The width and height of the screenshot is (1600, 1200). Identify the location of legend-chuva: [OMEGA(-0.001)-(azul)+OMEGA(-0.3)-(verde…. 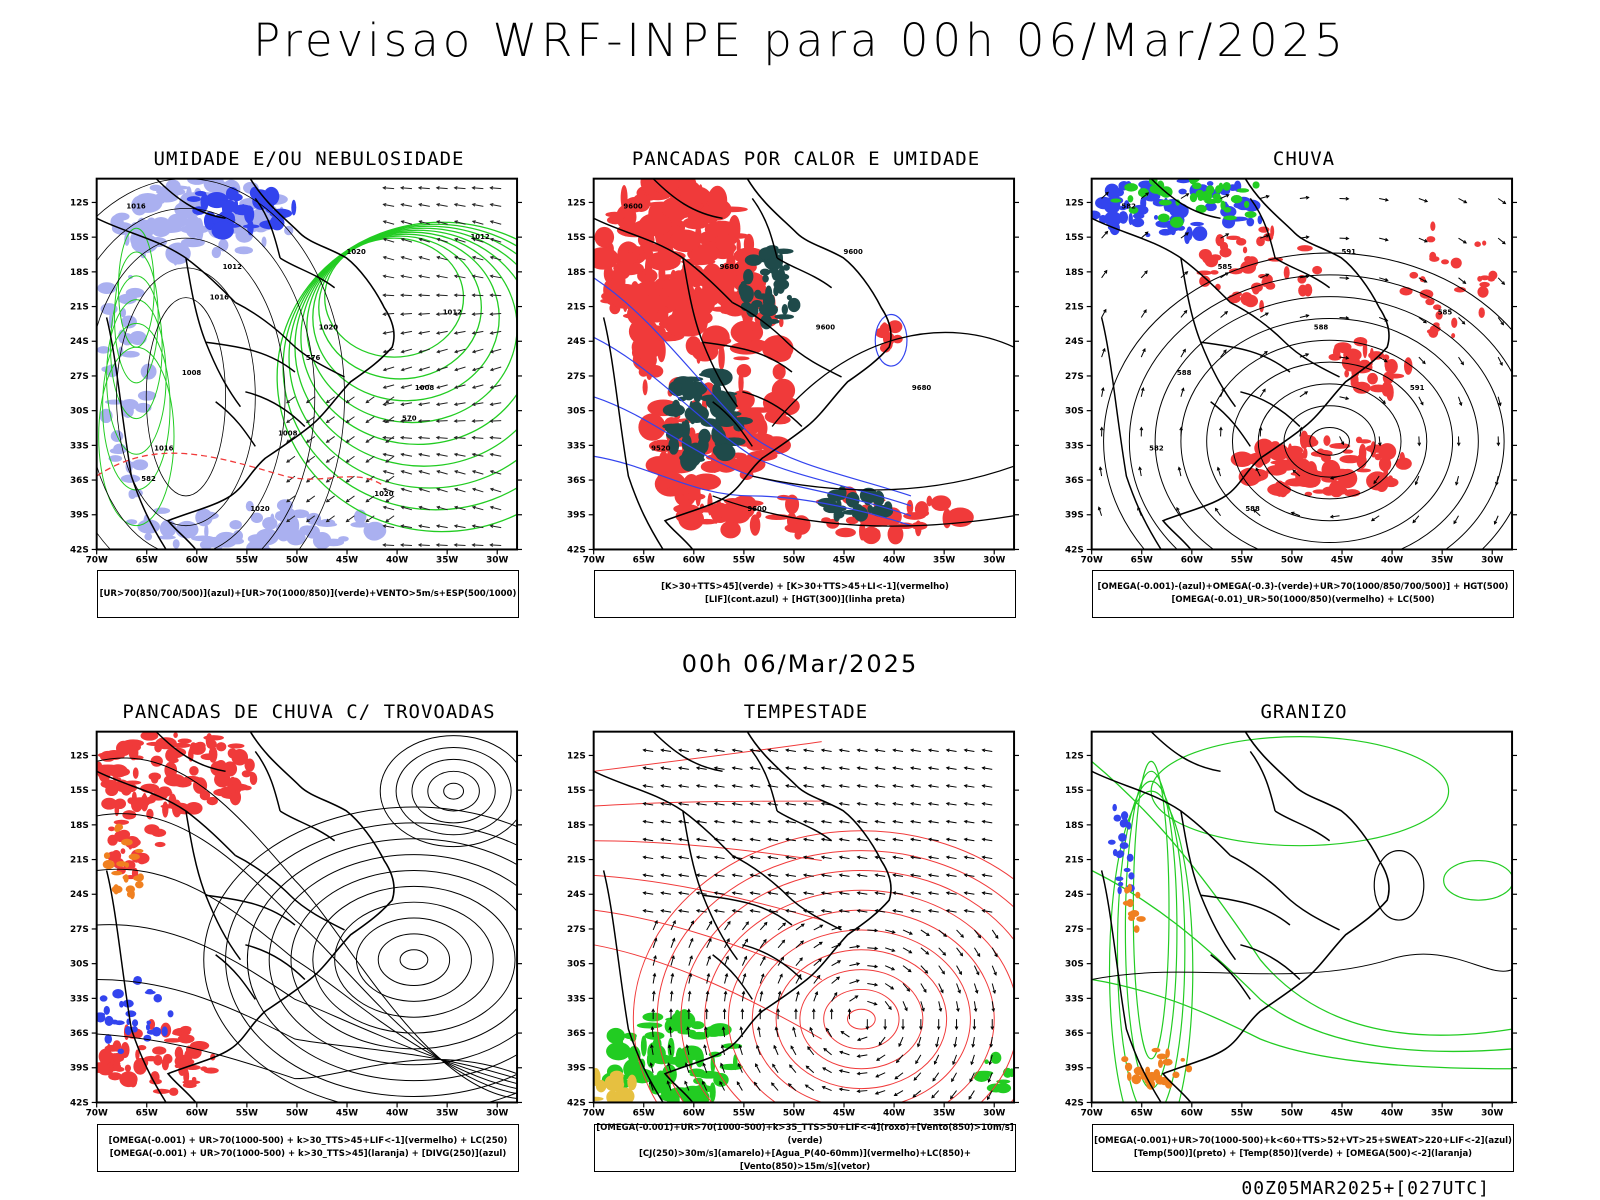
(1303, 594).